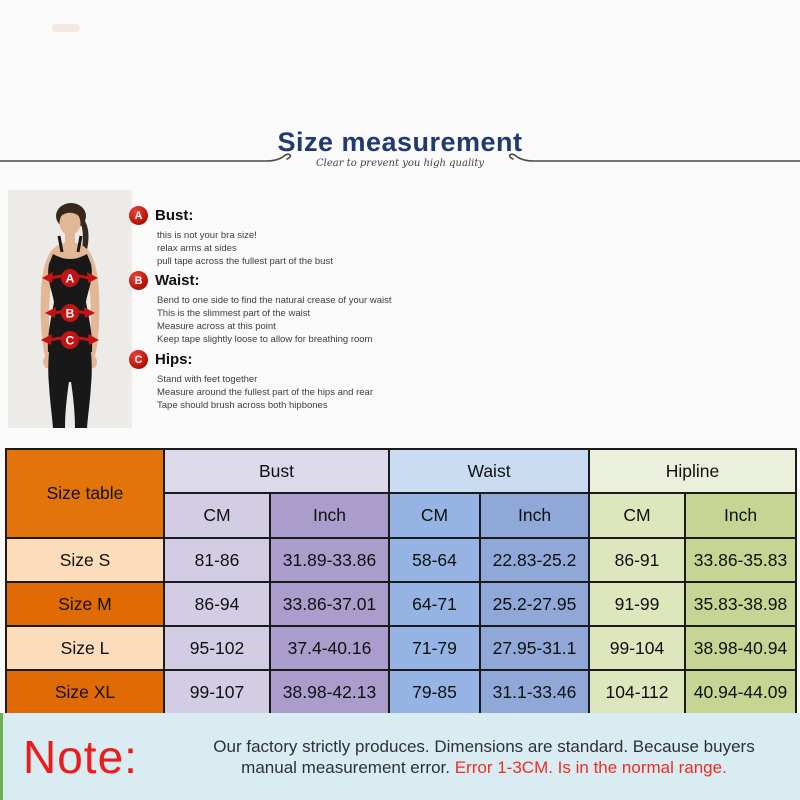 This screenshot has height=800, width=800. Describe the element at coordinates (66, 28) in the screenshot. I see `faint-watermark` at that location.